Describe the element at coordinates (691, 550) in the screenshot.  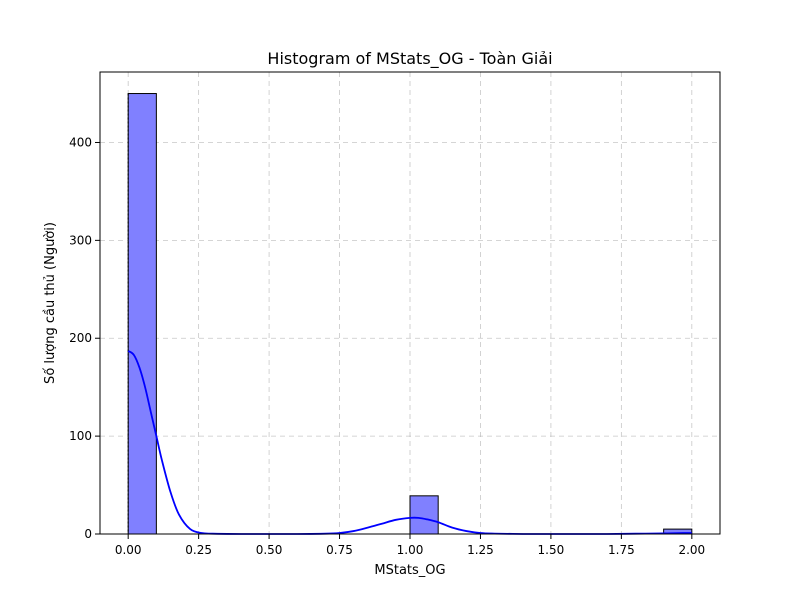
I see `x-tick-label: 2.00` at that location.